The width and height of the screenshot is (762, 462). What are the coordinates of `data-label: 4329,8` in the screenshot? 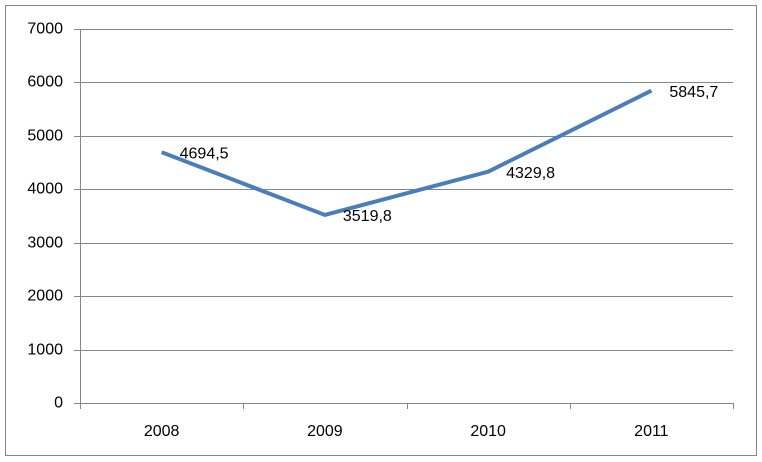 It's located at (530, 173).